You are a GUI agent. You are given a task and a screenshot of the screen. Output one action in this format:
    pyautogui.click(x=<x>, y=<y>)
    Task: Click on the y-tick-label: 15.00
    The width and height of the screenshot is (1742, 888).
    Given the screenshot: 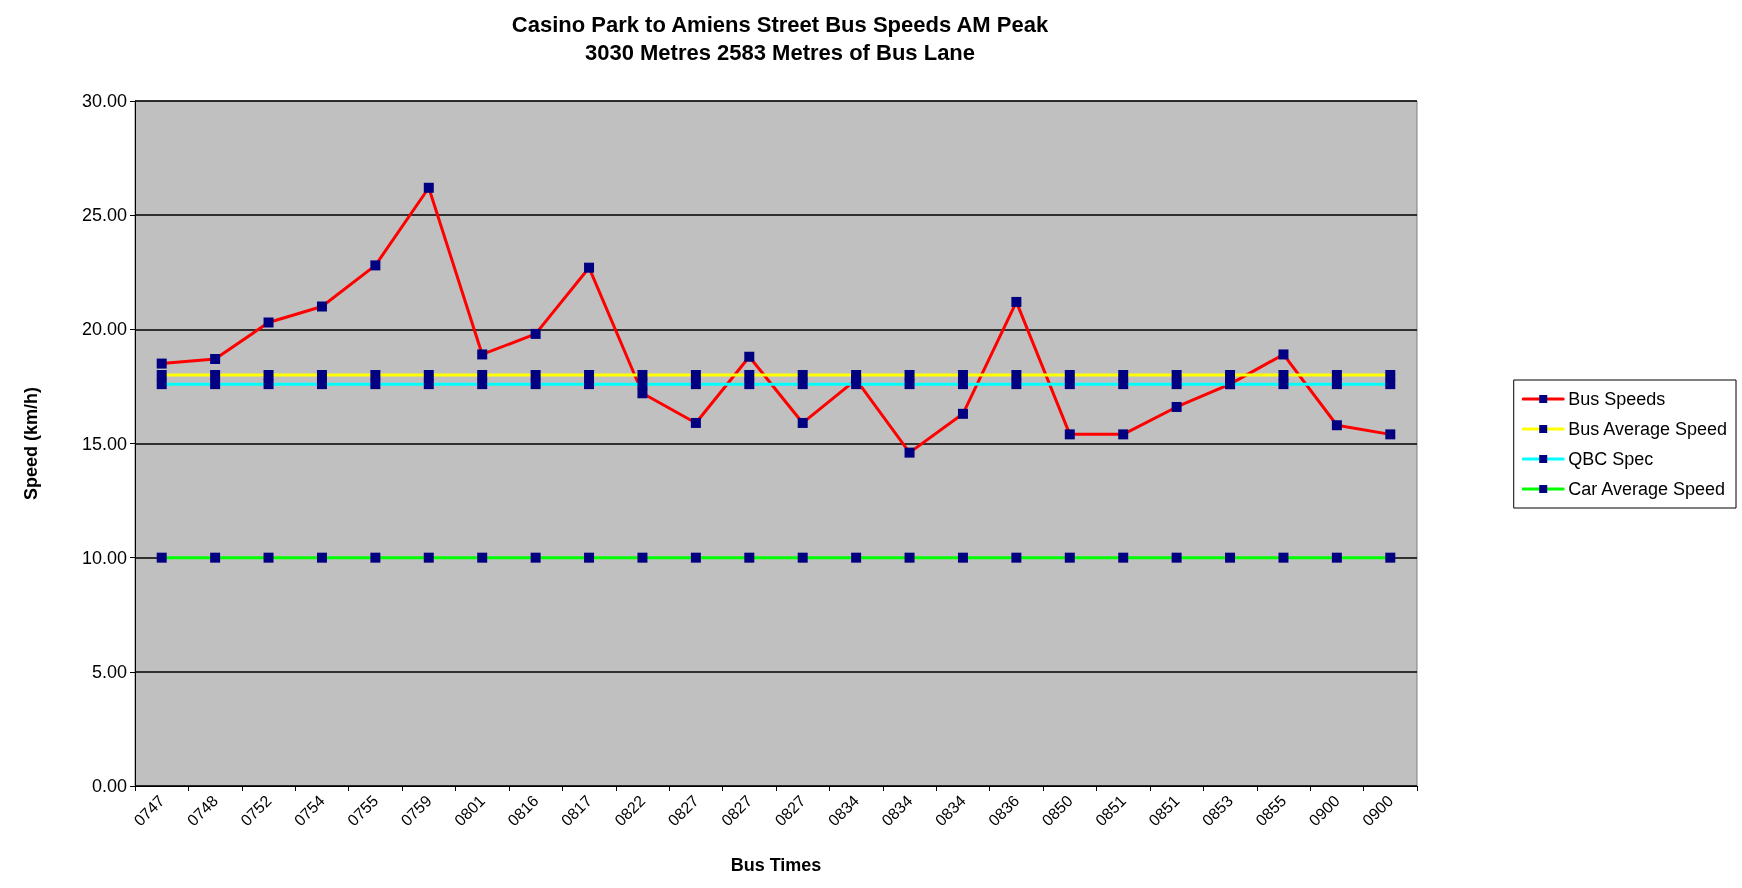 What is the action you would take?
    pyautogui.click(x=104, y=443)
    